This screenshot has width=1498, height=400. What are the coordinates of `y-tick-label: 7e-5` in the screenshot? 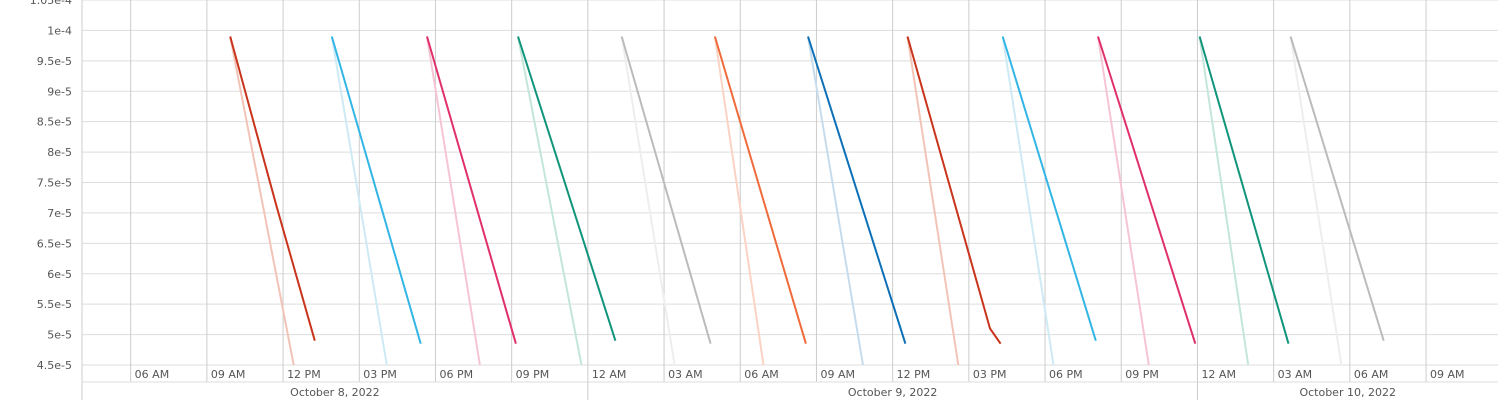 It's located at (59, 213).